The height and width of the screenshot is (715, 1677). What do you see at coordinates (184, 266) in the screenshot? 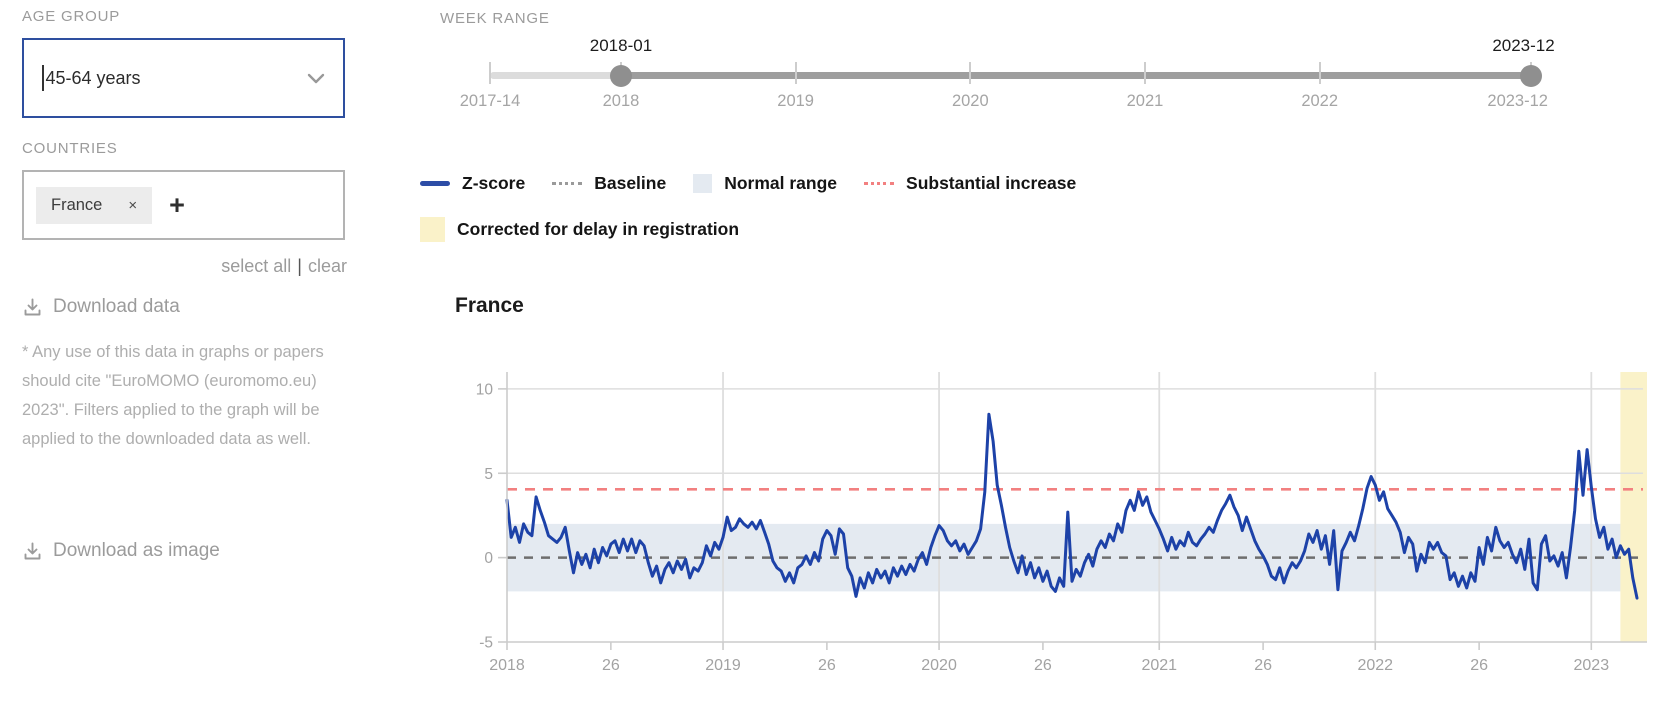
I see `country-quick-actions: select all | clear` at bounding box center [184, 266].